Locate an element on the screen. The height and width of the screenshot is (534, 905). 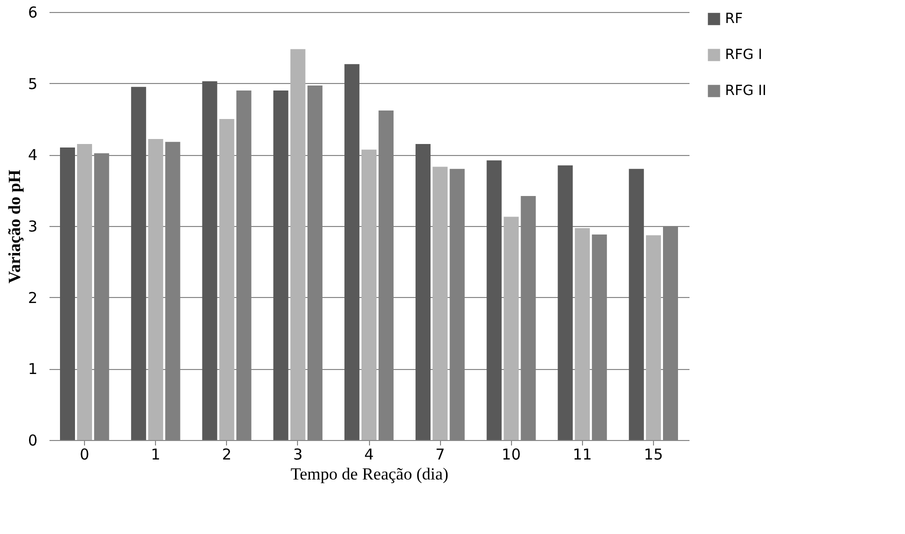
y-tick-label: 4 is located at coordinates (33, 155).